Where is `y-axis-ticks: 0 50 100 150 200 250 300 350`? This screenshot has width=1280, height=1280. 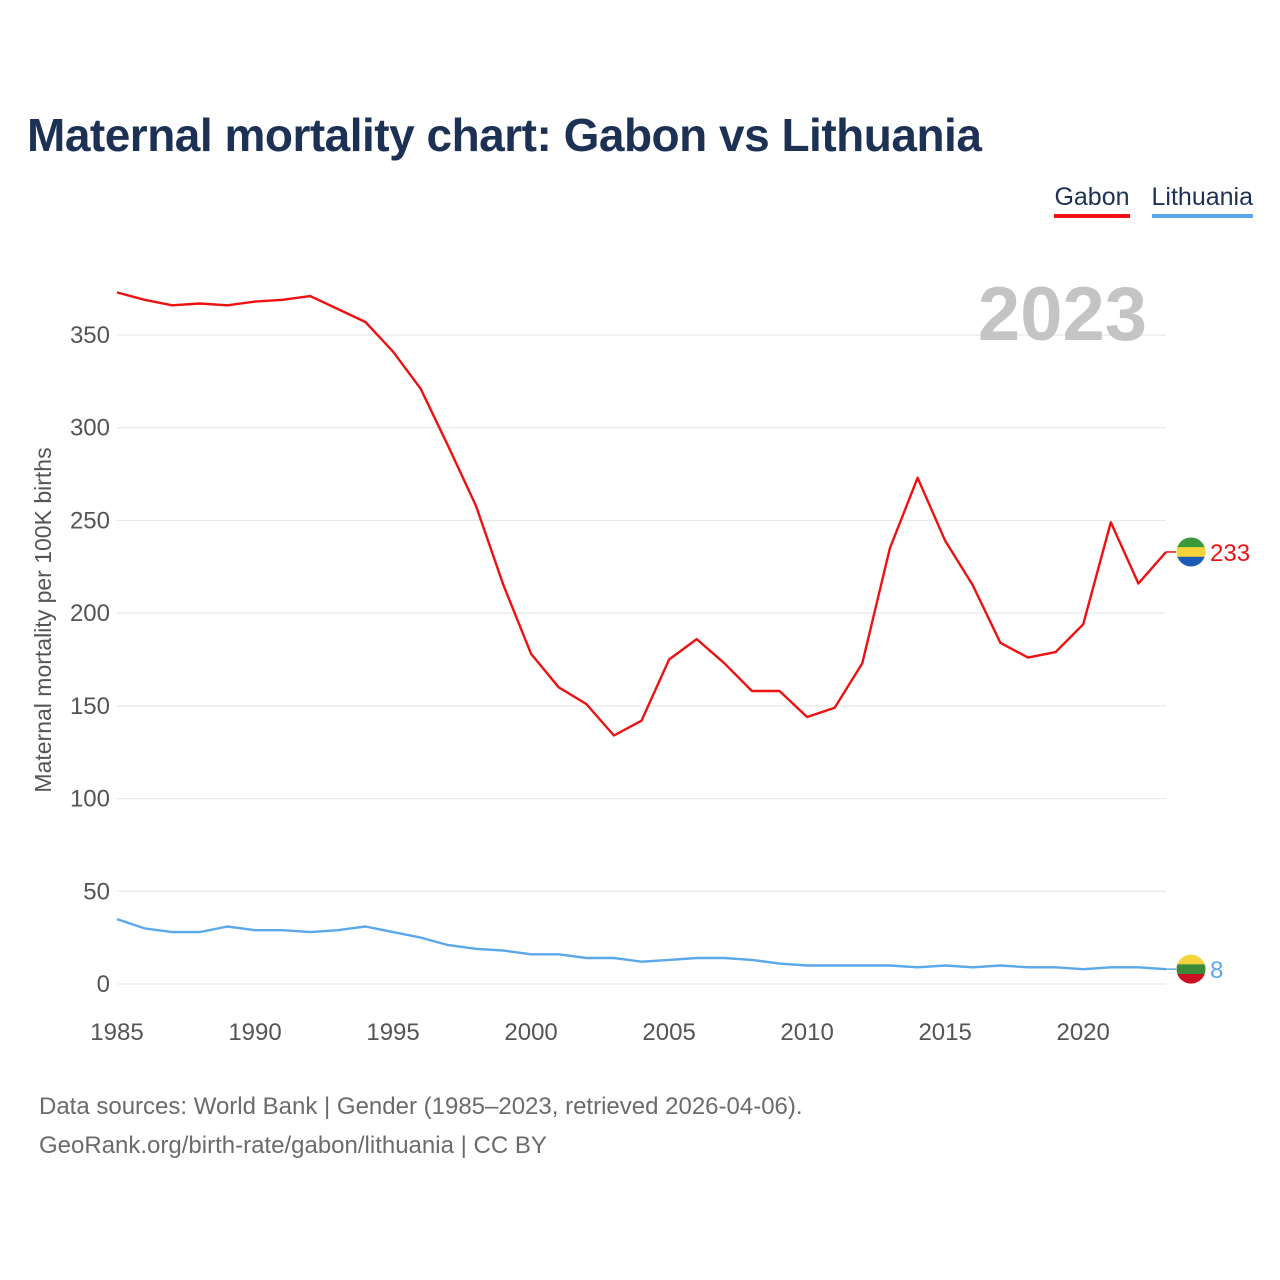 y-axis-ticks: 0 50 100 150 200 250 300 350 is located at coordinates (90, 660).